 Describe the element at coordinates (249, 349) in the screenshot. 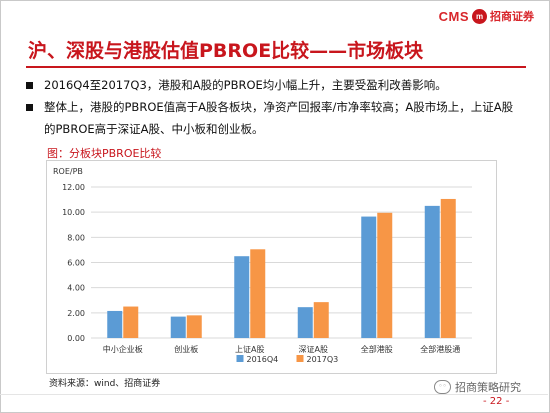

I see `x-tick-label: 上证A股` at that location.